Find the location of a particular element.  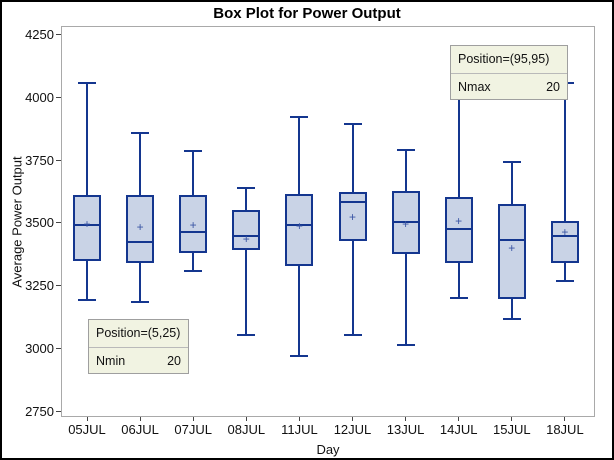

inset-divider is located at coordinates (138, 347).